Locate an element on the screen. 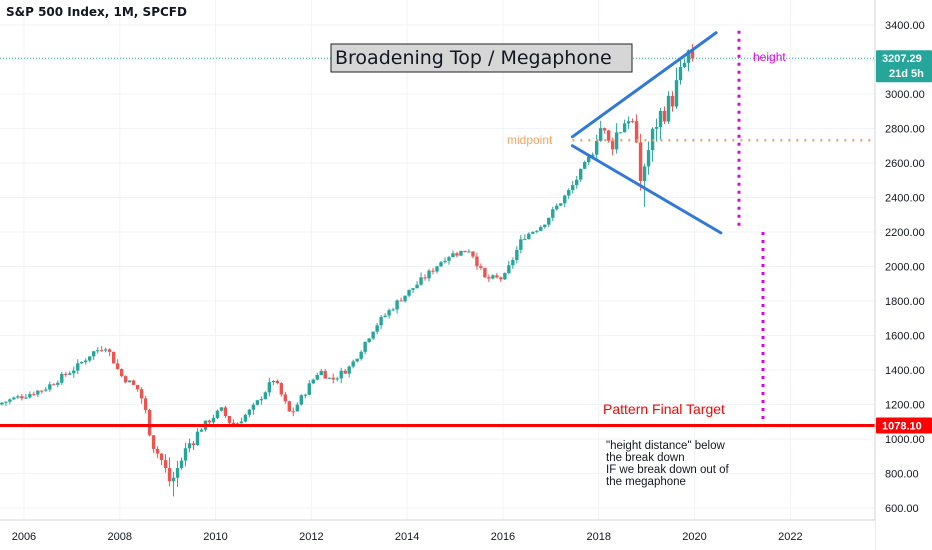  price-tick-label: 2200.00 is located at coordinates (905, 233).